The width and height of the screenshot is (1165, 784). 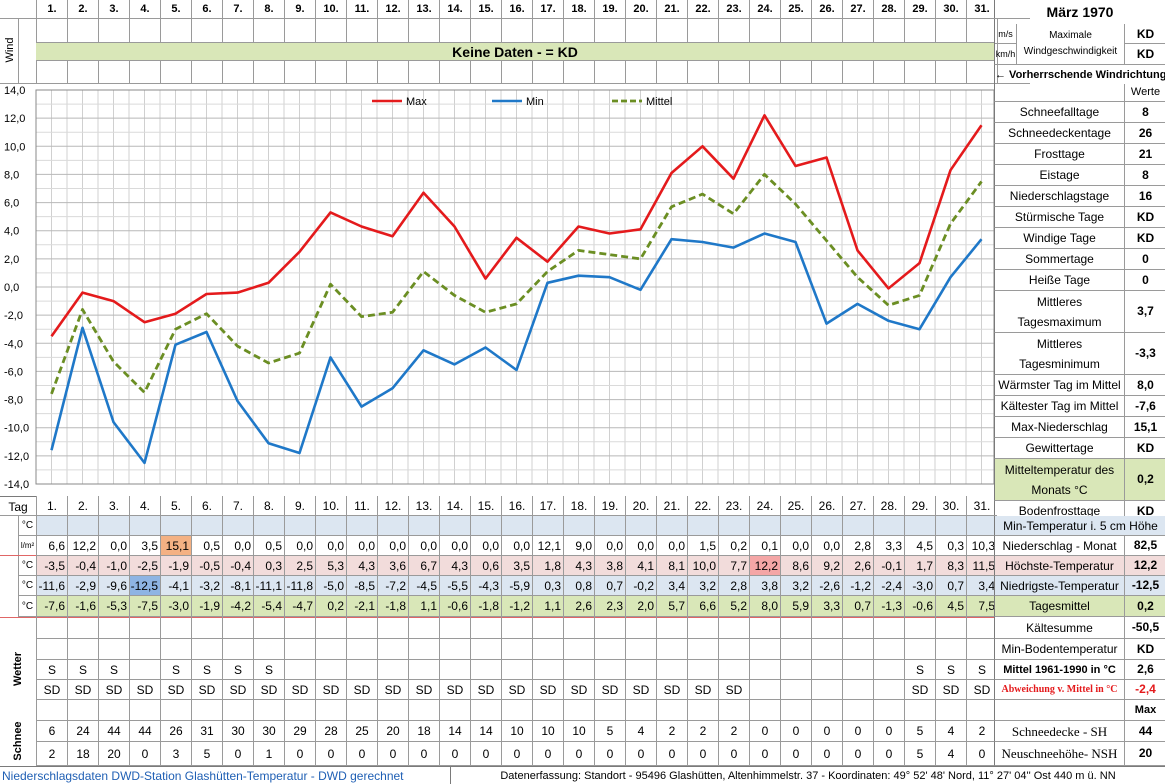 What do you see at coordinates (857, 606) in the screenshot?
I see `table-cell-mittel: 0,7` at bounding box center [857, 606].